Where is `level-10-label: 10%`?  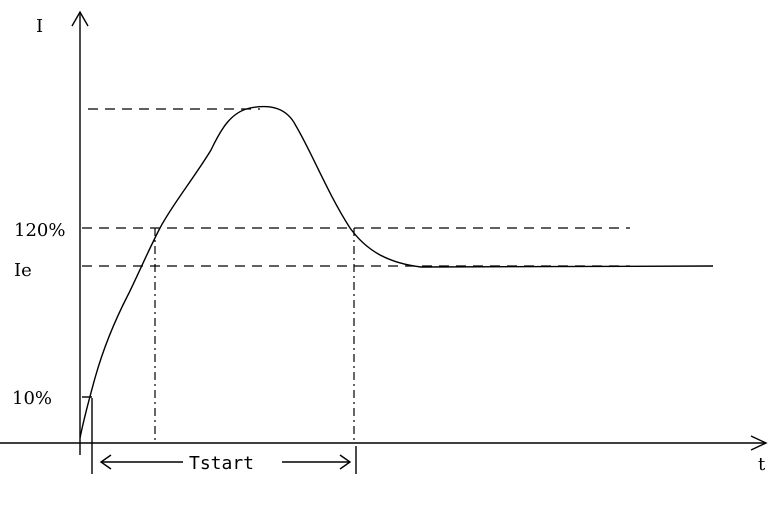 level-10-label: 10% is located at coordinates (32, 398).